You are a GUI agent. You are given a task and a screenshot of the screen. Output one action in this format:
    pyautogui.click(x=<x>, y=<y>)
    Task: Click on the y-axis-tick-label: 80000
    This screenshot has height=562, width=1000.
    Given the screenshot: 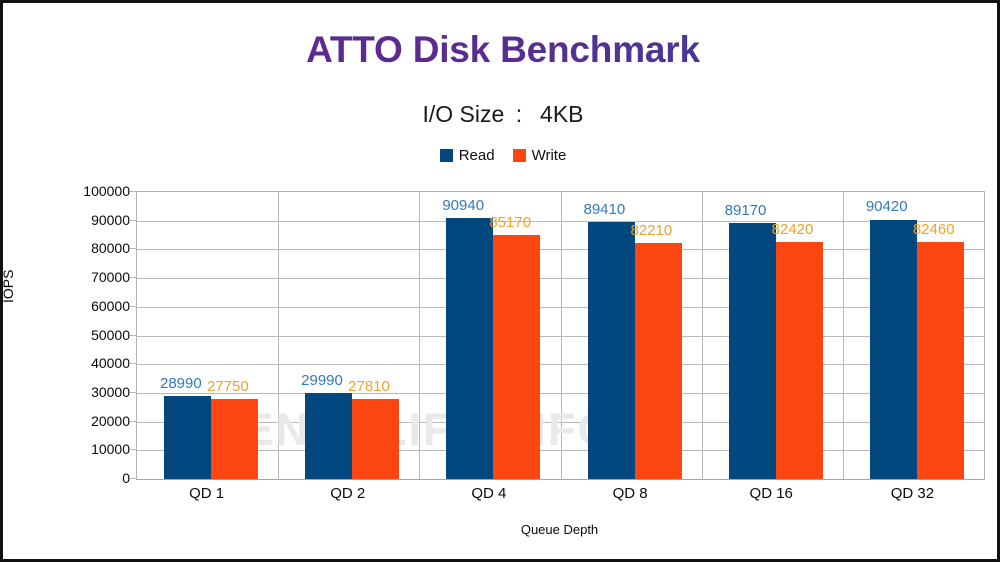 What is the action you would take?
    pyautogui.click(x=110, y=248)
    